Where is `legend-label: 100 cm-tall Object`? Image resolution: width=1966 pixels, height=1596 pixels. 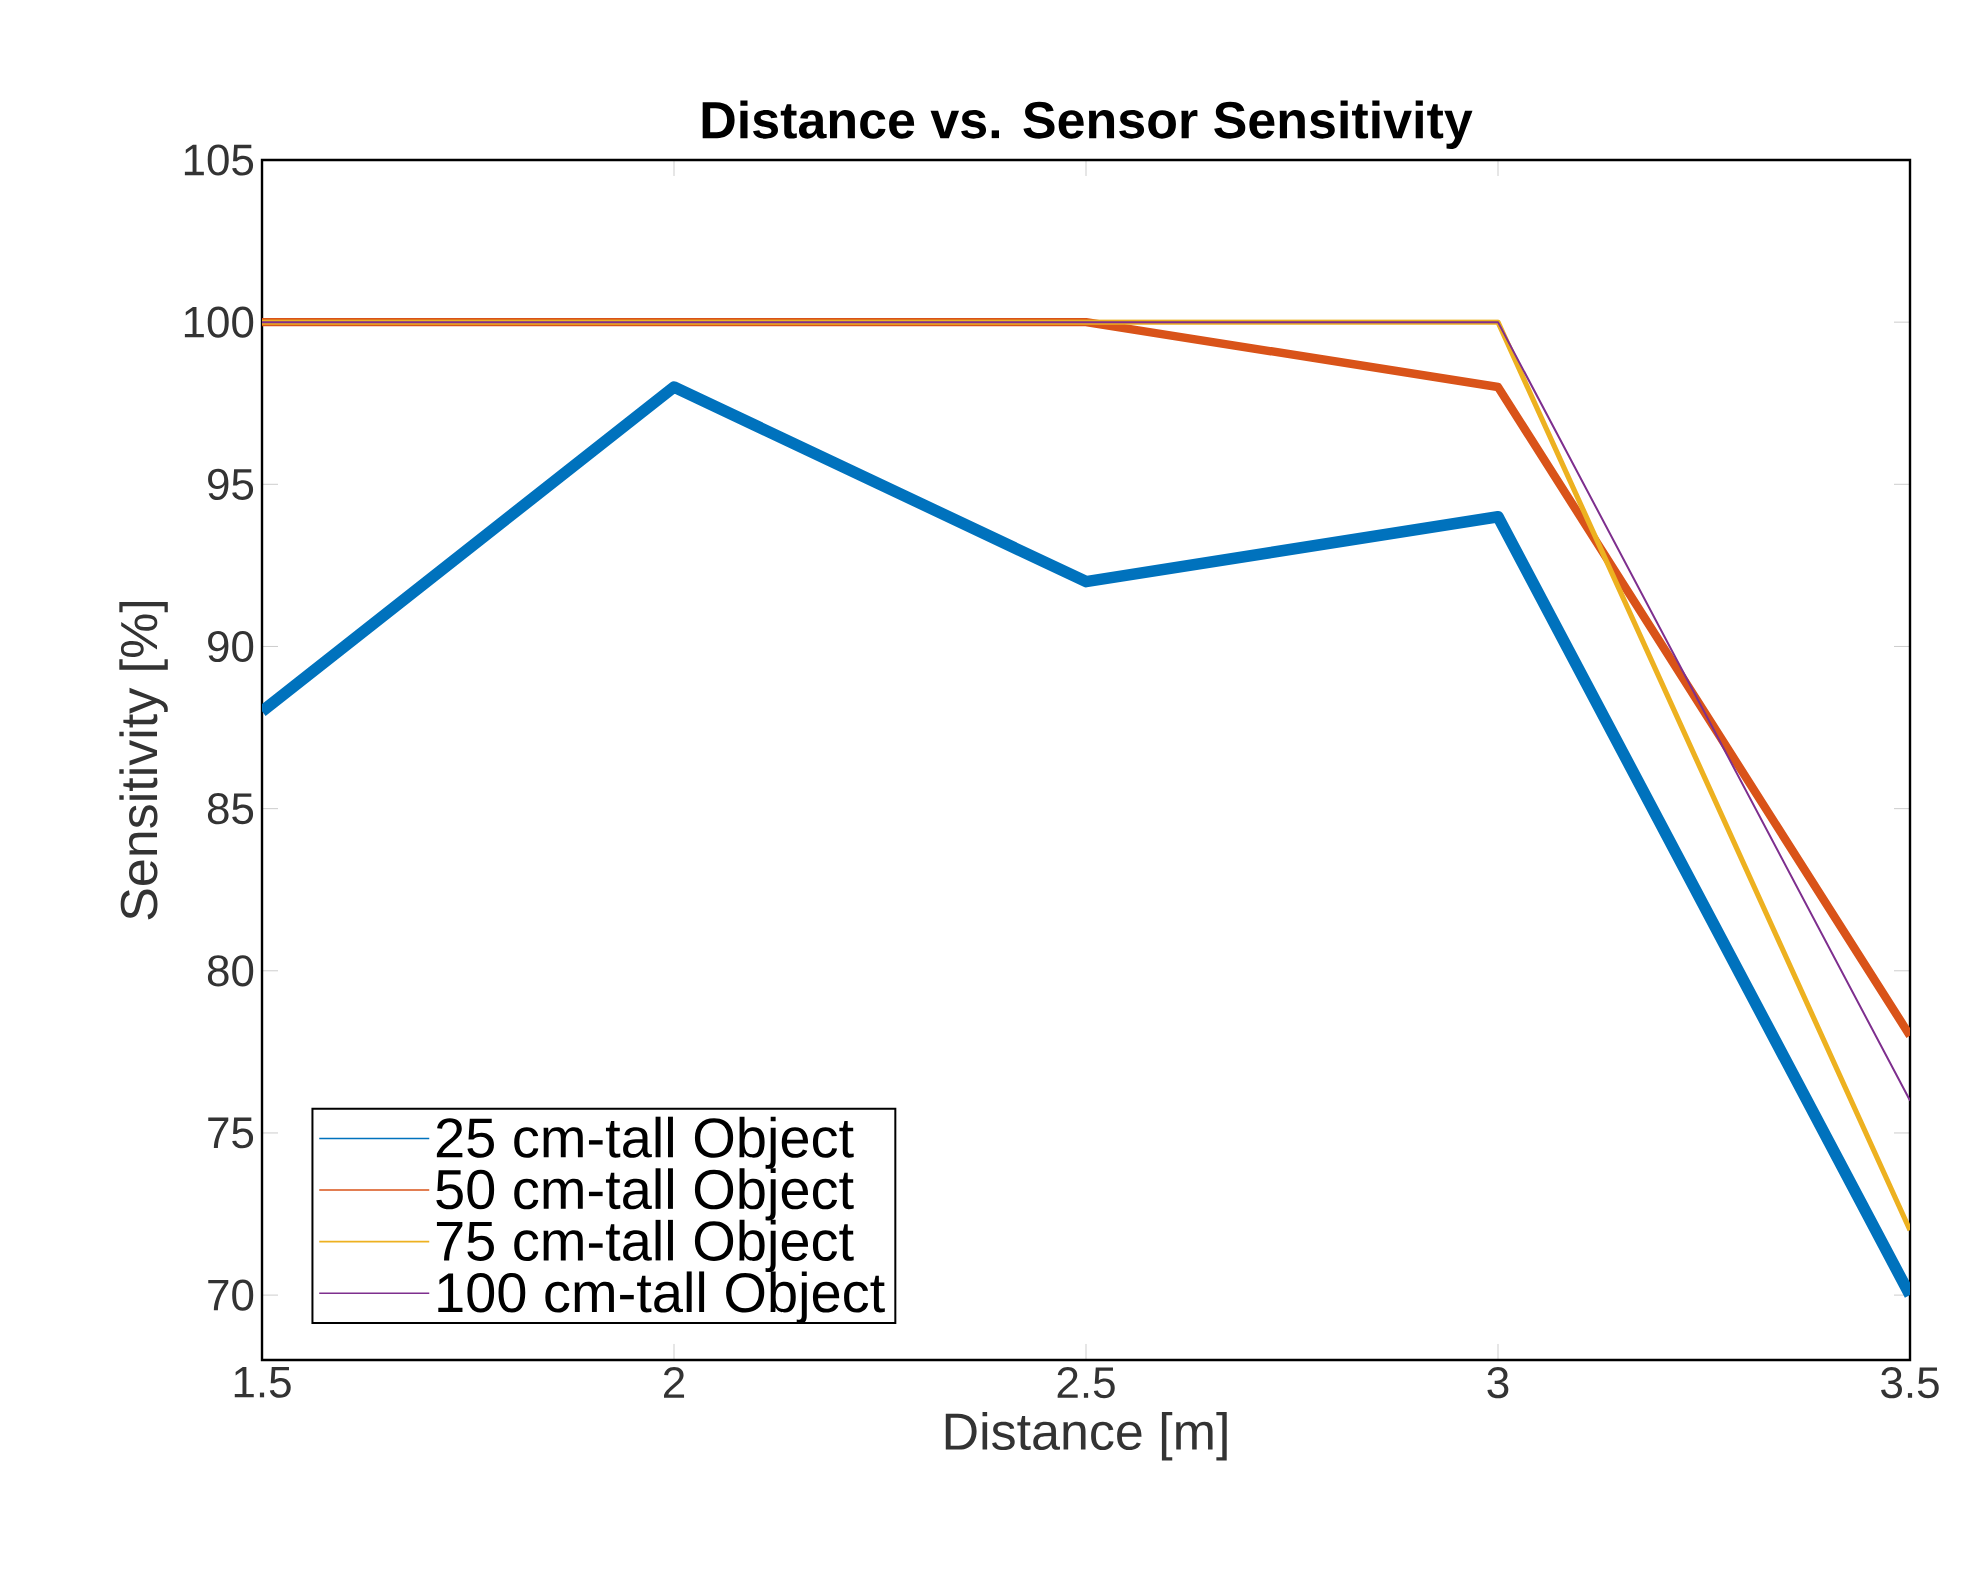
legend-label: 100 cm-tall Object is located at coordinates (661, 1297).